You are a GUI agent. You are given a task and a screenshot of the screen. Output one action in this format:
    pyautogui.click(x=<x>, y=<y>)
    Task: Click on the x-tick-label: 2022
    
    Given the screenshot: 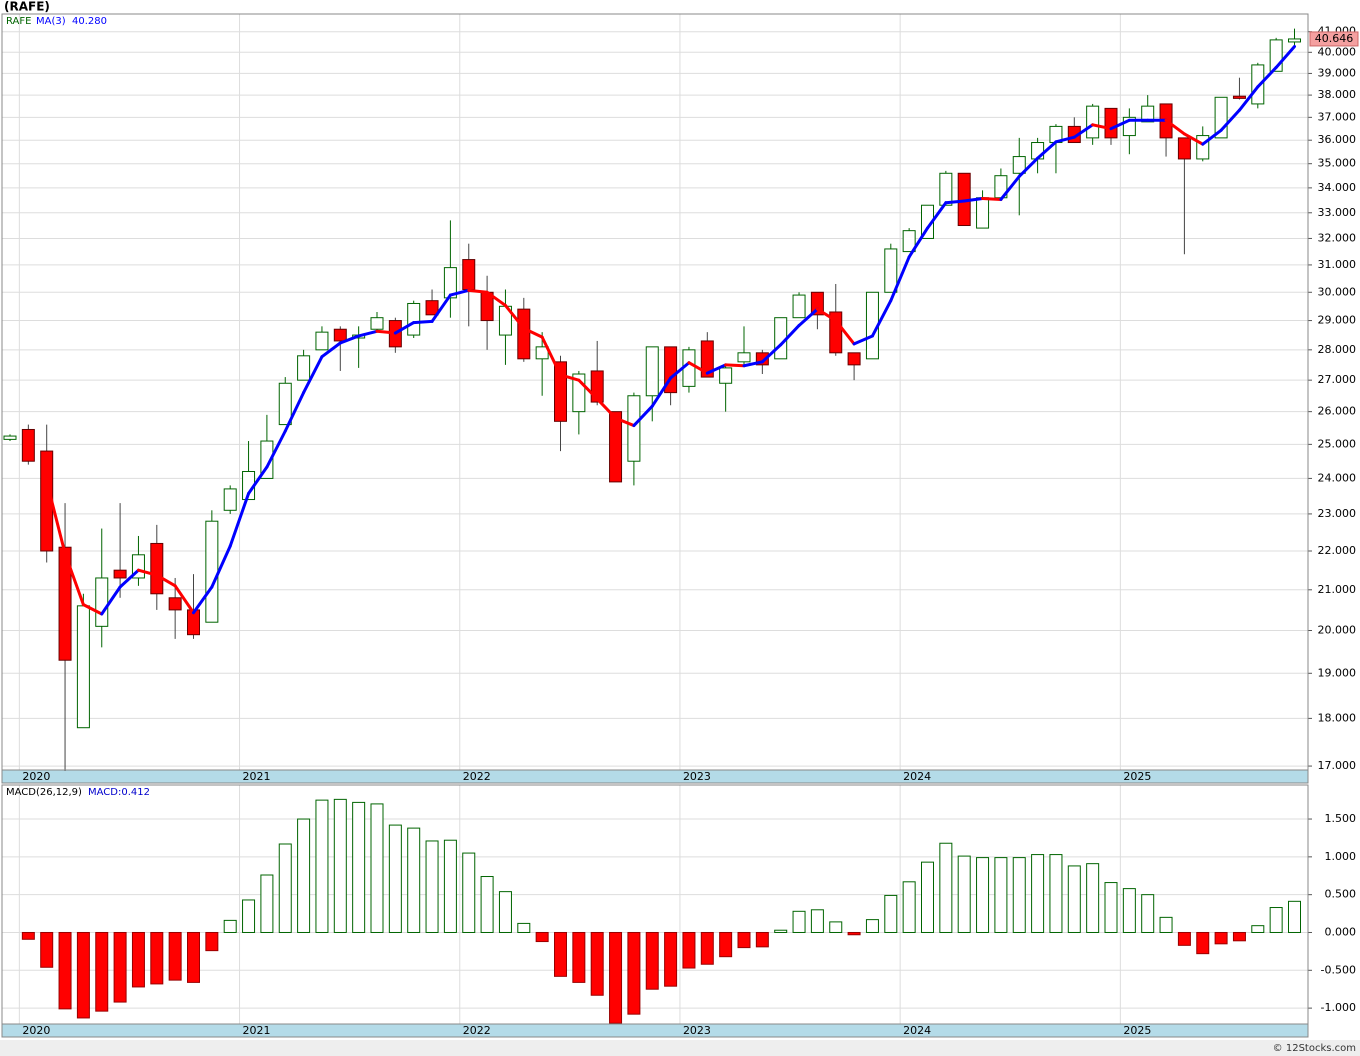 What is the action you would take?
    pyautogui.click(x=477, y=776)
    